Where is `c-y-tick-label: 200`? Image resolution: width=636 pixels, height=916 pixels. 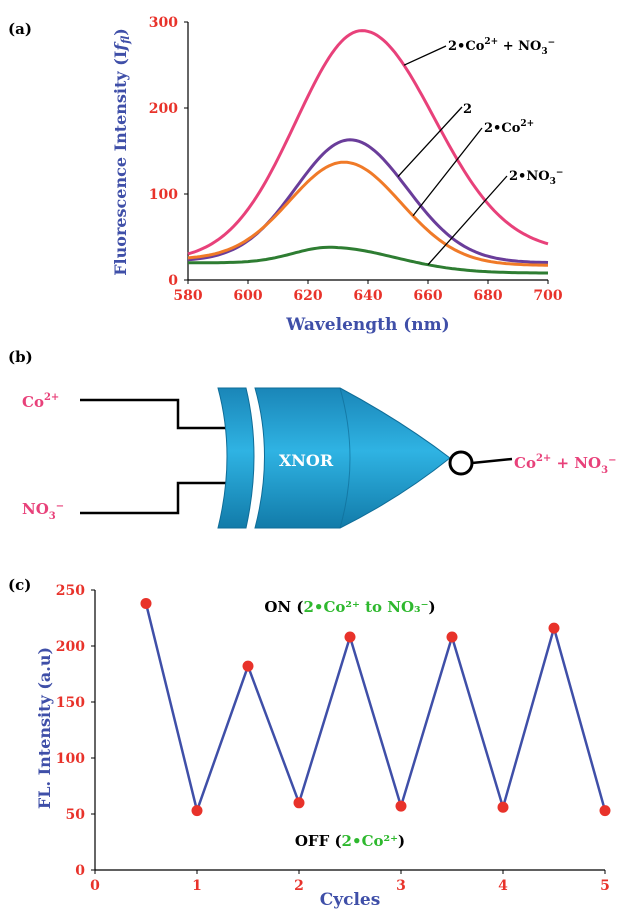 c-y-tick-label: 200 is located at coordinates (70, 647).